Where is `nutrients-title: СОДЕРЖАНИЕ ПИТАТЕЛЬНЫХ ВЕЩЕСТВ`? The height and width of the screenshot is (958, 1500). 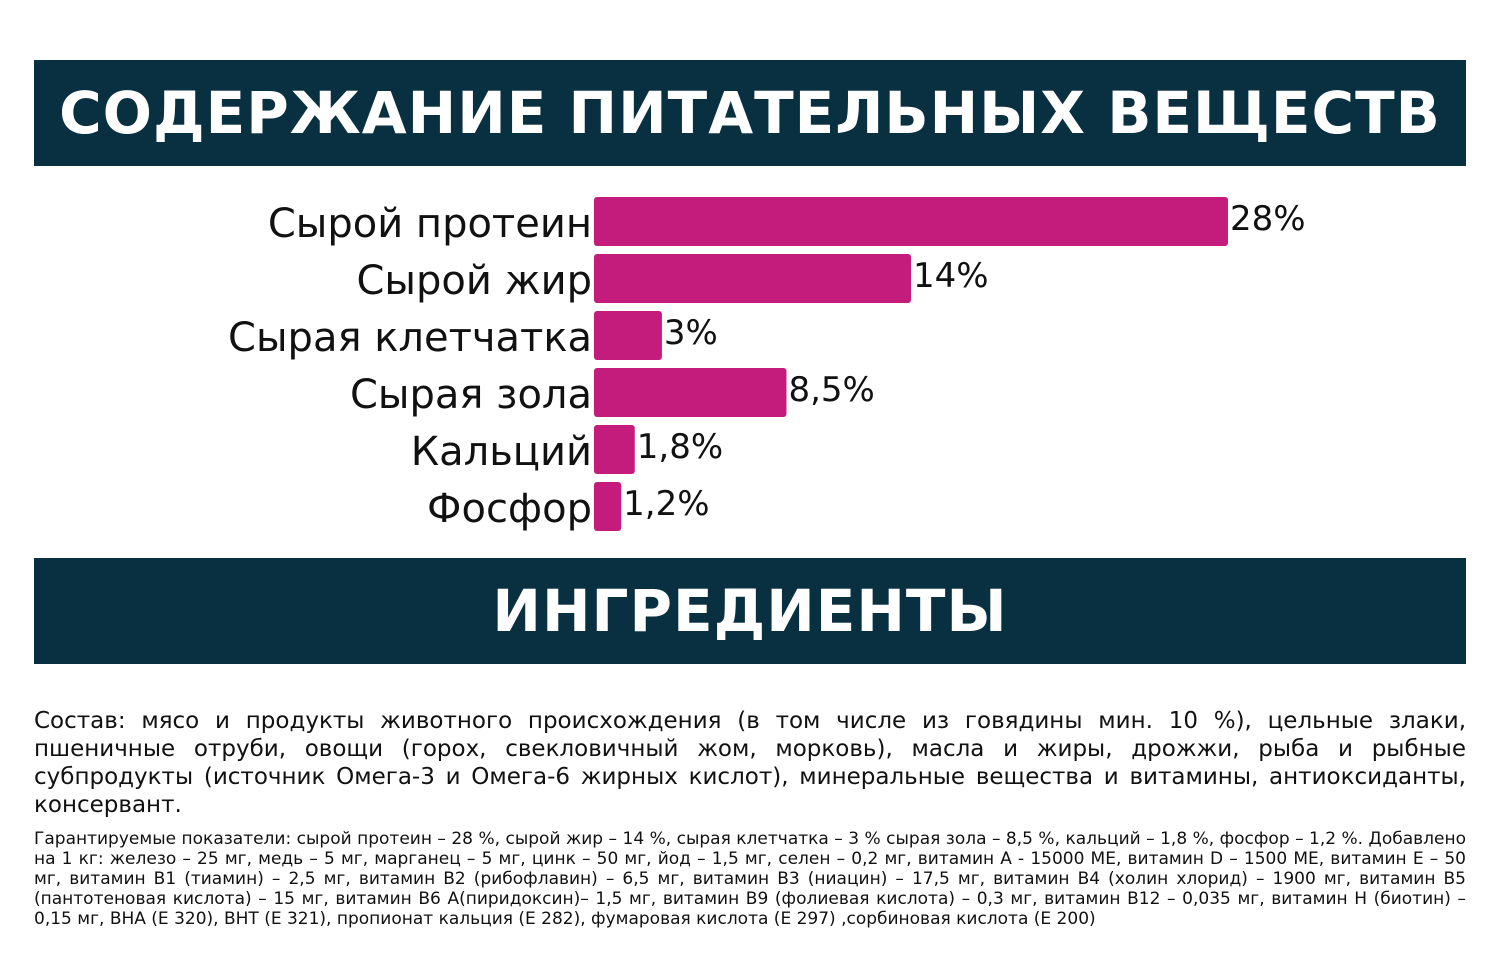 nutrients-title: СОДЕРЖАНИЕ ПИТАТЕЛЬНЫХ ВЕЩЕСТВ is located at coordinates (750, 113).